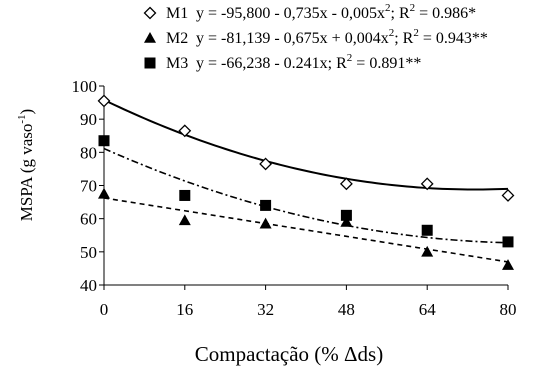 The width and height of the screenshot is (547, 368). I want to click on trend-line-m2, so click(306, 230).